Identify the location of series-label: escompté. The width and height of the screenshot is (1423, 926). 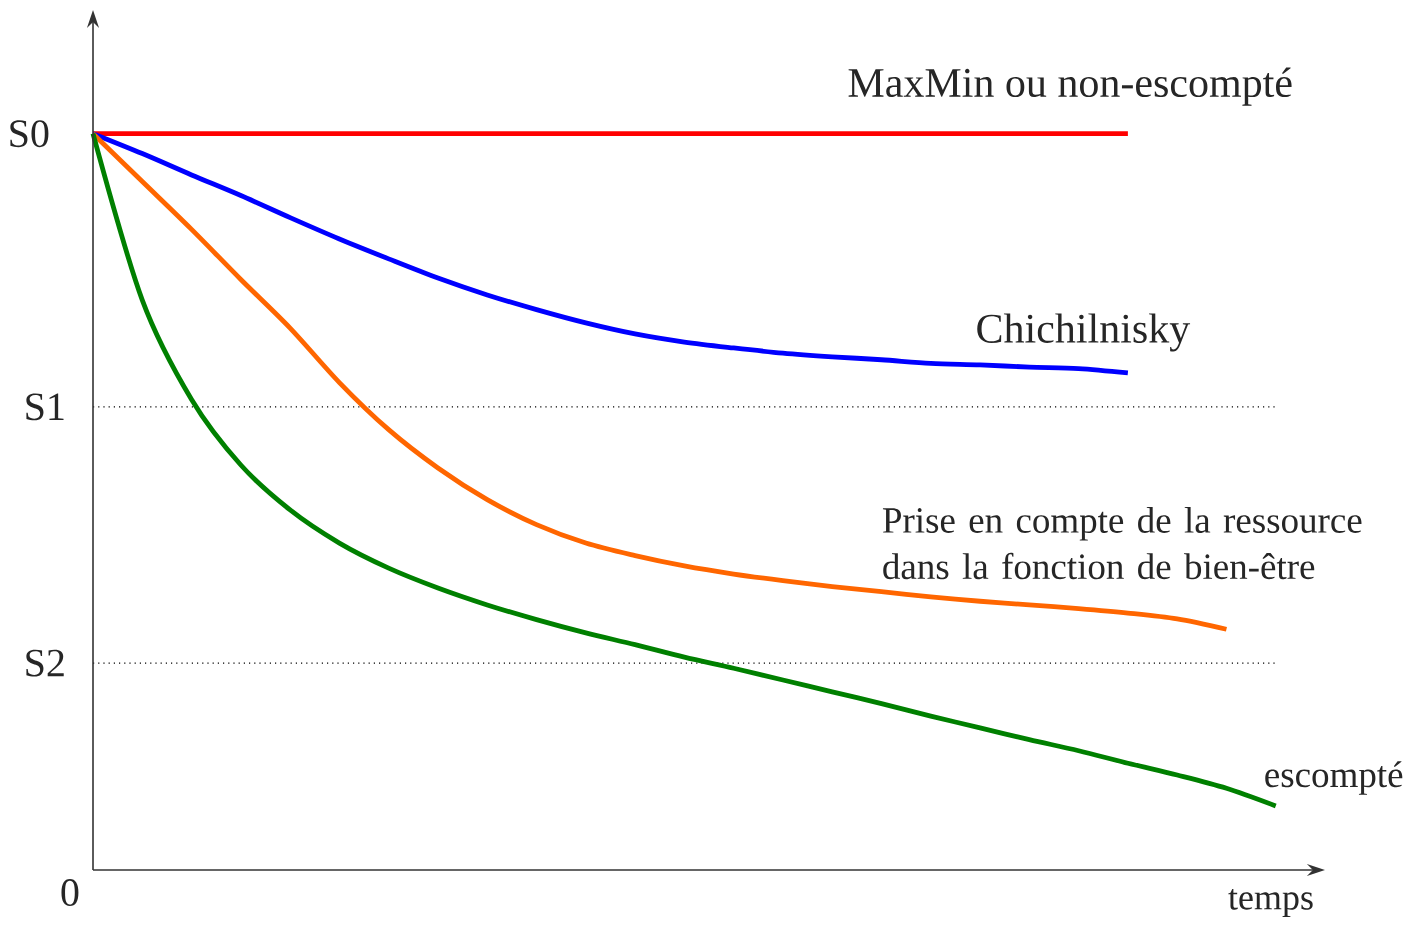
(1334, 778).